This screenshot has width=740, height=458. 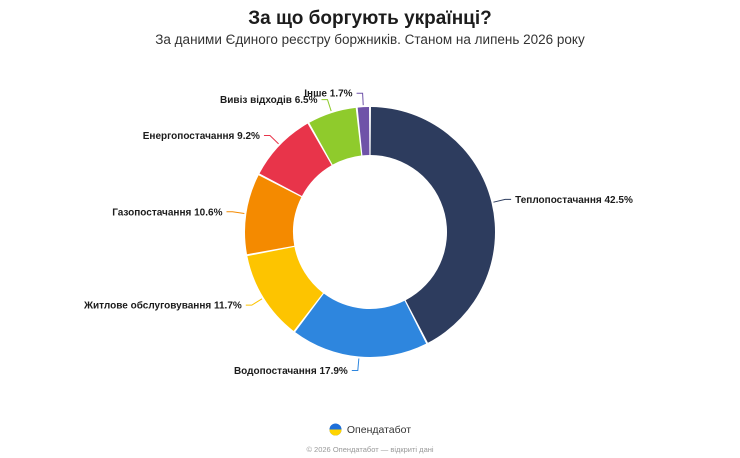 What do you see at coordinates (370, 449) in the screenshot?
I see `copyright: © 2026 Опендатабот — відкриті дані` at bounding box center [370, 449].